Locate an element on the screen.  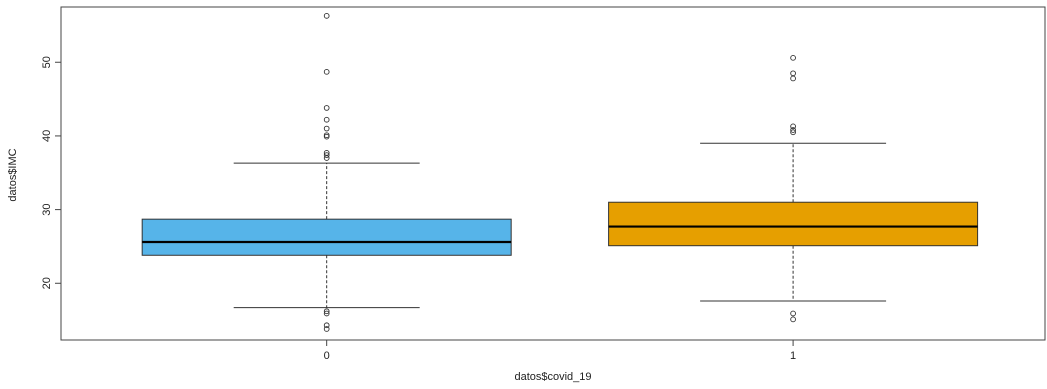
y-tick-label: 40 is located at coordinates (47, 136).